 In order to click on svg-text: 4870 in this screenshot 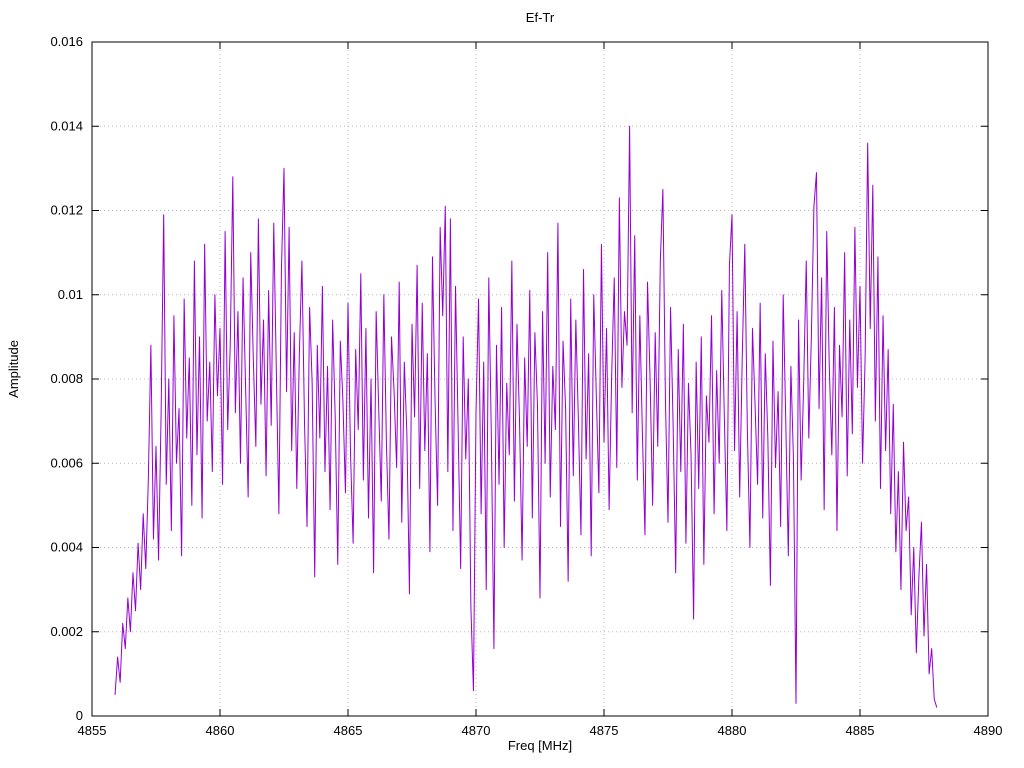, I will do `click(476, 730)`.